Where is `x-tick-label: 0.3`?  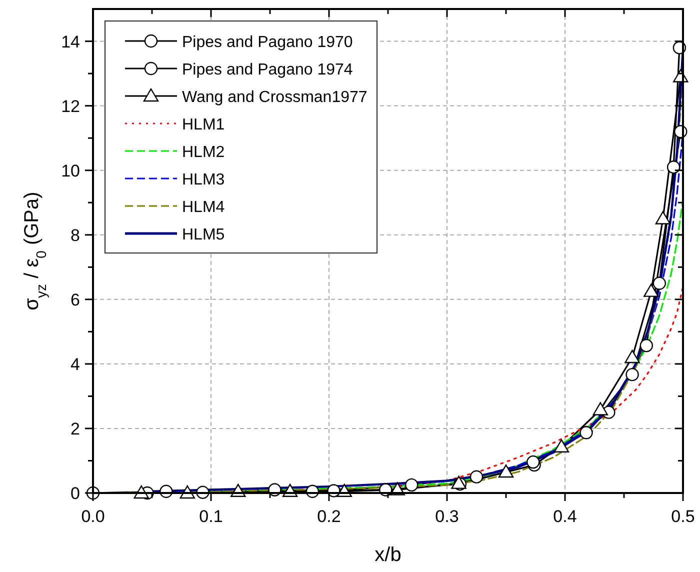 x-tick-label: 0.3 is located at coordinates (447, 516).